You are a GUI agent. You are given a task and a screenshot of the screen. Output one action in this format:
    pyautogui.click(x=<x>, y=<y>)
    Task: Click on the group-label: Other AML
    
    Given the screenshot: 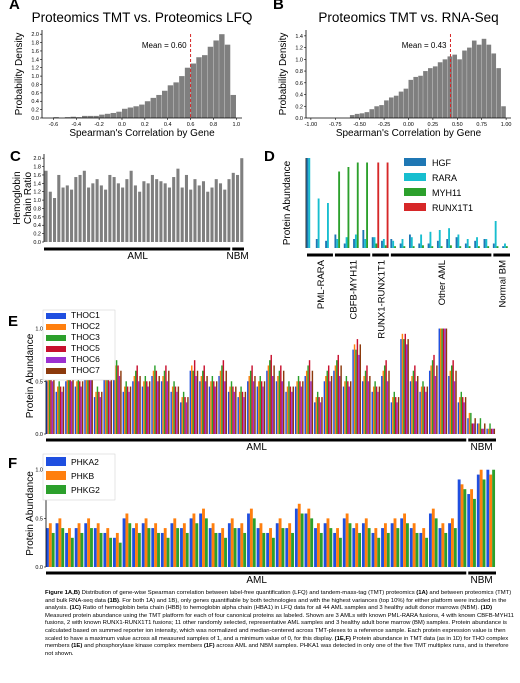 What is the action you would take?
    pyautogui.click(x=442, y=282)
    